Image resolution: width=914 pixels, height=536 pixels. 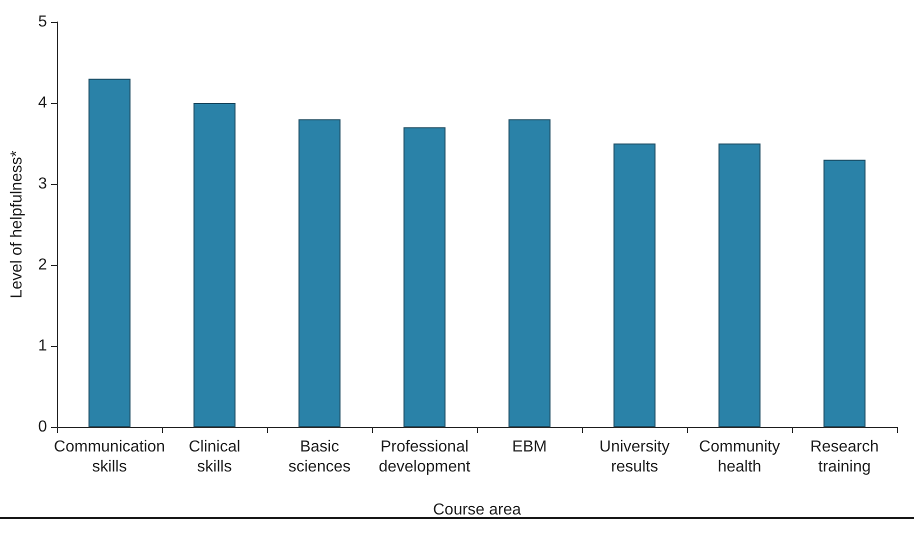 What do you see at coordinates (17, 224) in the screenshot?
I see `y-axis-title: Level of helpfulness*` at bounding box center [17, 224].